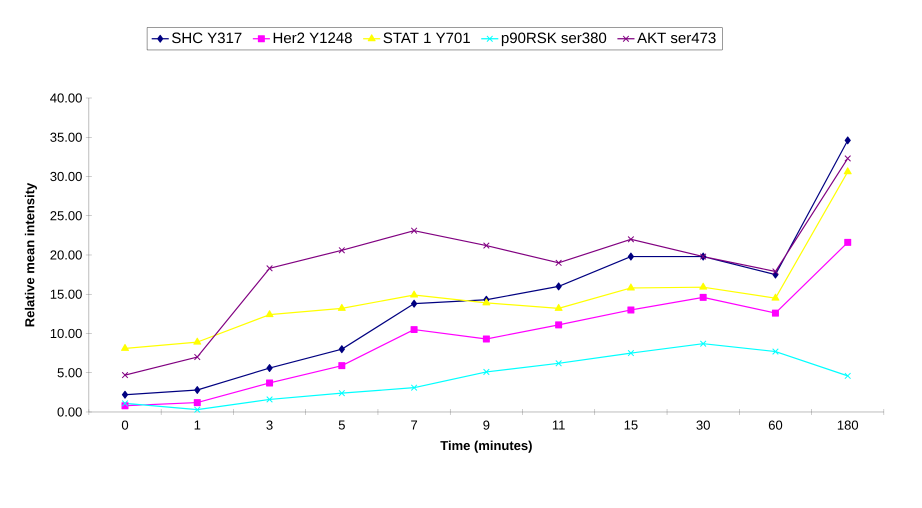 This screenshot has height=508, width=922. I want to click on y-tick-label: 40.00, so click(66, 98).